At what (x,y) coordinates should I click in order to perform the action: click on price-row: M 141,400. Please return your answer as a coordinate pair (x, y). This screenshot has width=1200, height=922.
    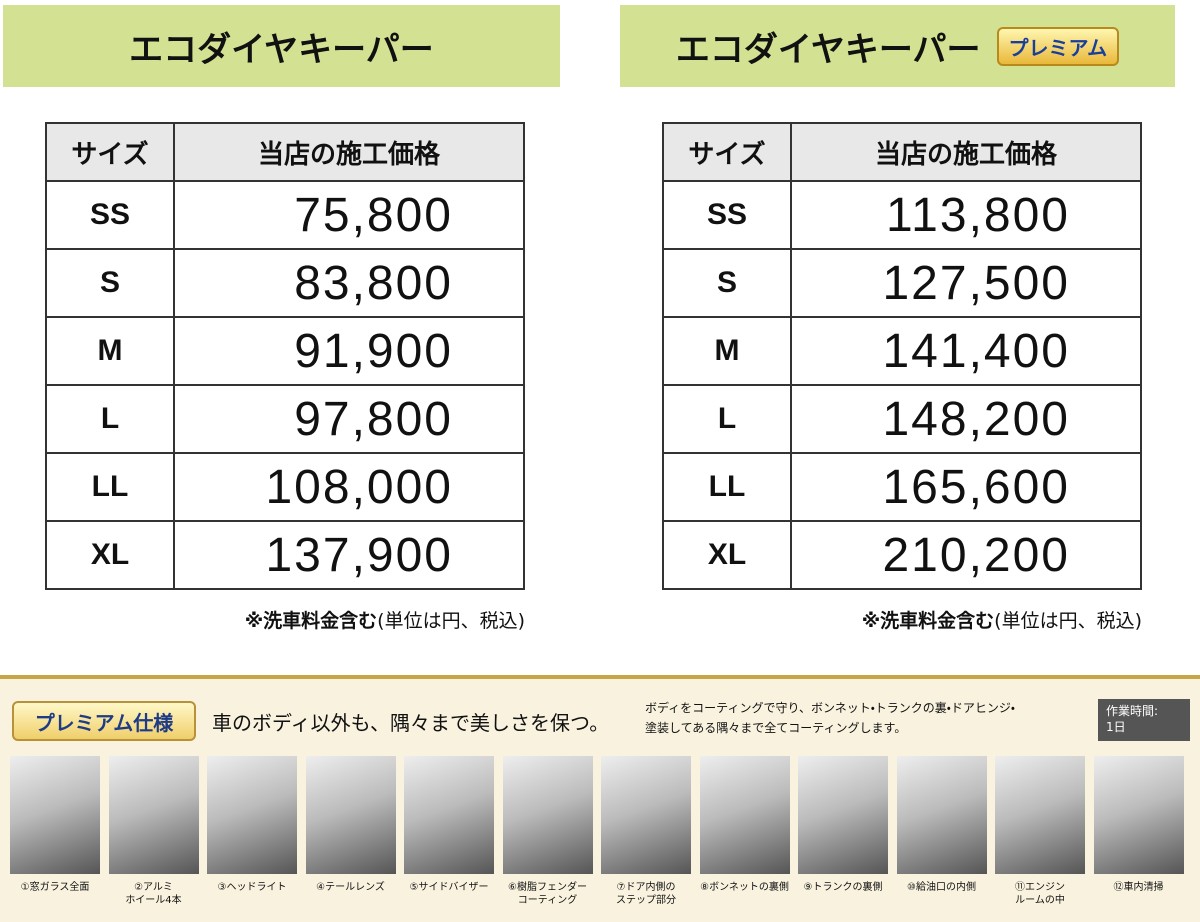
    Looking at the image, I should click on (902, 351).